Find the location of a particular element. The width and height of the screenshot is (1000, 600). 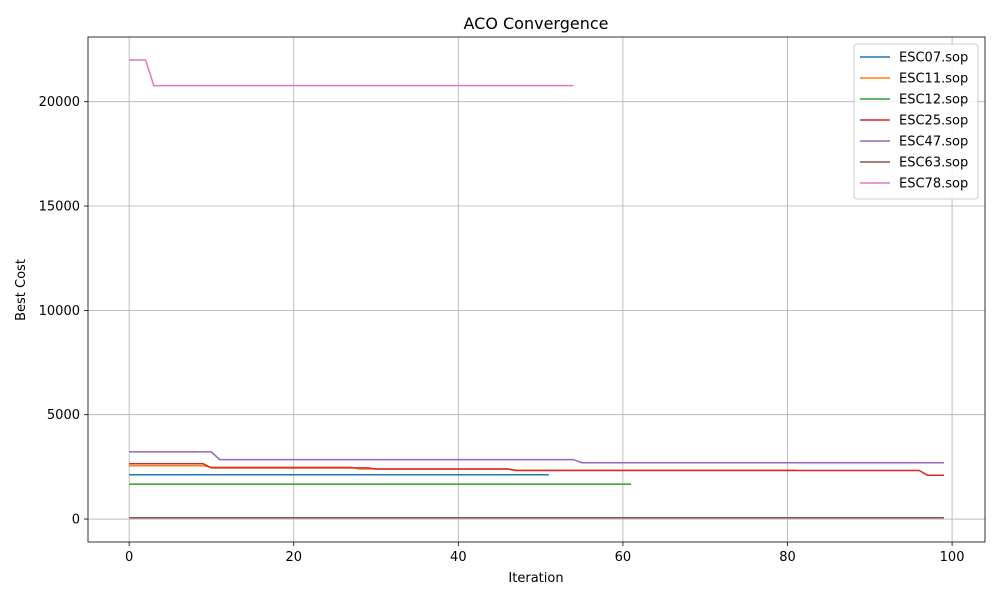

x-axis-label: Iteration is located at coordinates (535, 578).